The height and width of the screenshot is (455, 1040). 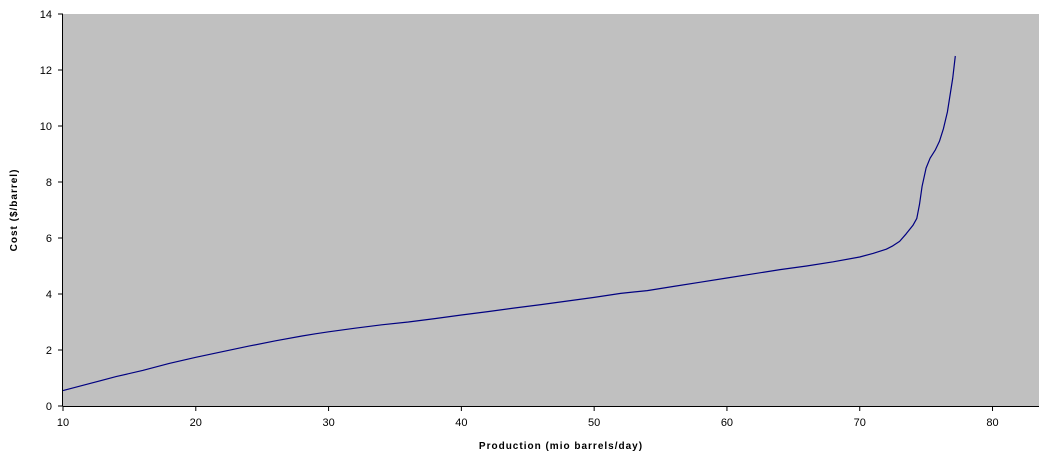 What do you see at coordinates (49, 295) in the screenshot?
I see `y-tick-label: 4` at bounding box center [49, 295].